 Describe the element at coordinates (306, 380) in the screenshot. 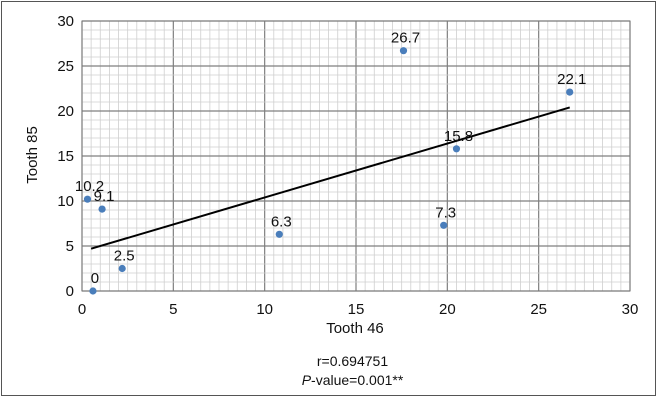

I see `p-symbol: P` at that location.